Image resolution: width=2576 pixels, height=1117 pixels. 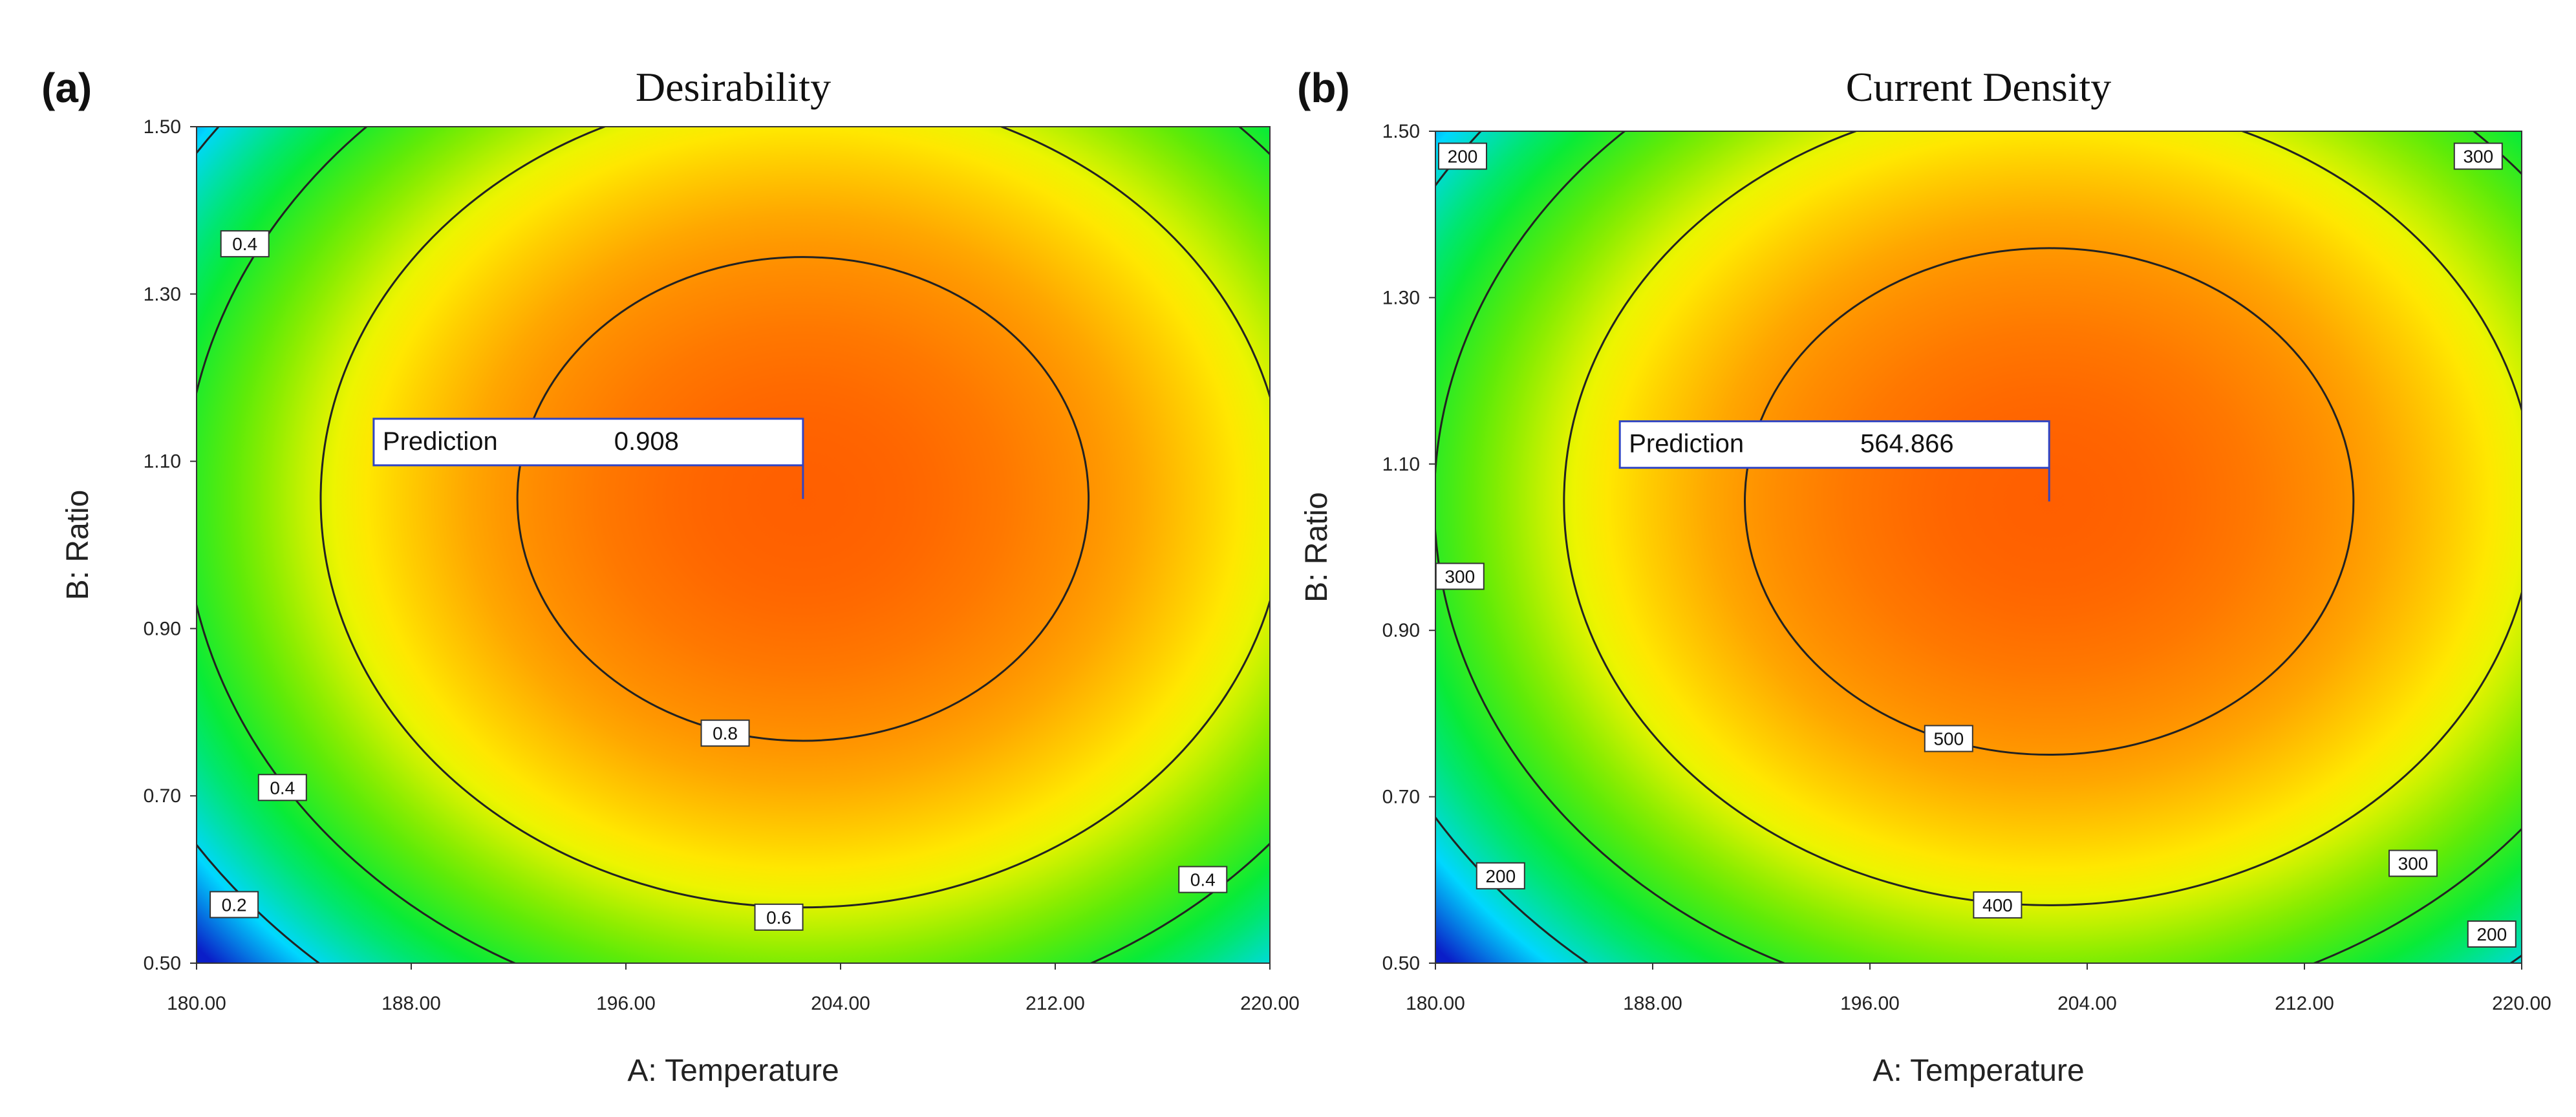 I want to click on prediction-value: 564.866, so click(x=1907, y=444).